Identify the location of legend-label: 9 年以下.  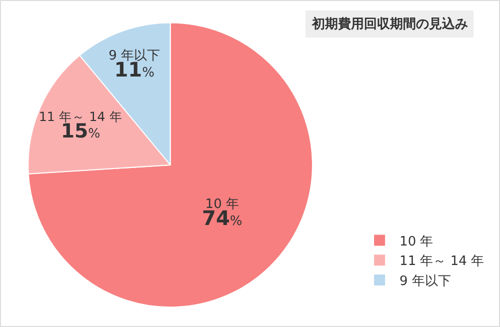
(425, 282).